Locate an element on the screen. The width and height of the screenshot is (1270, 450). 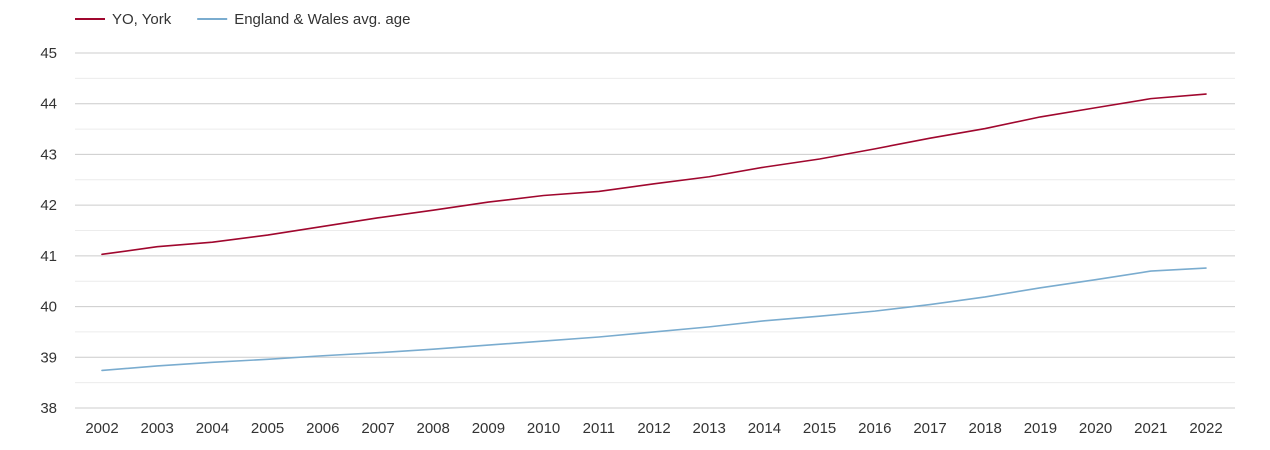
legend-label: England & Wales avg. age is located at coordinates (322, 19).